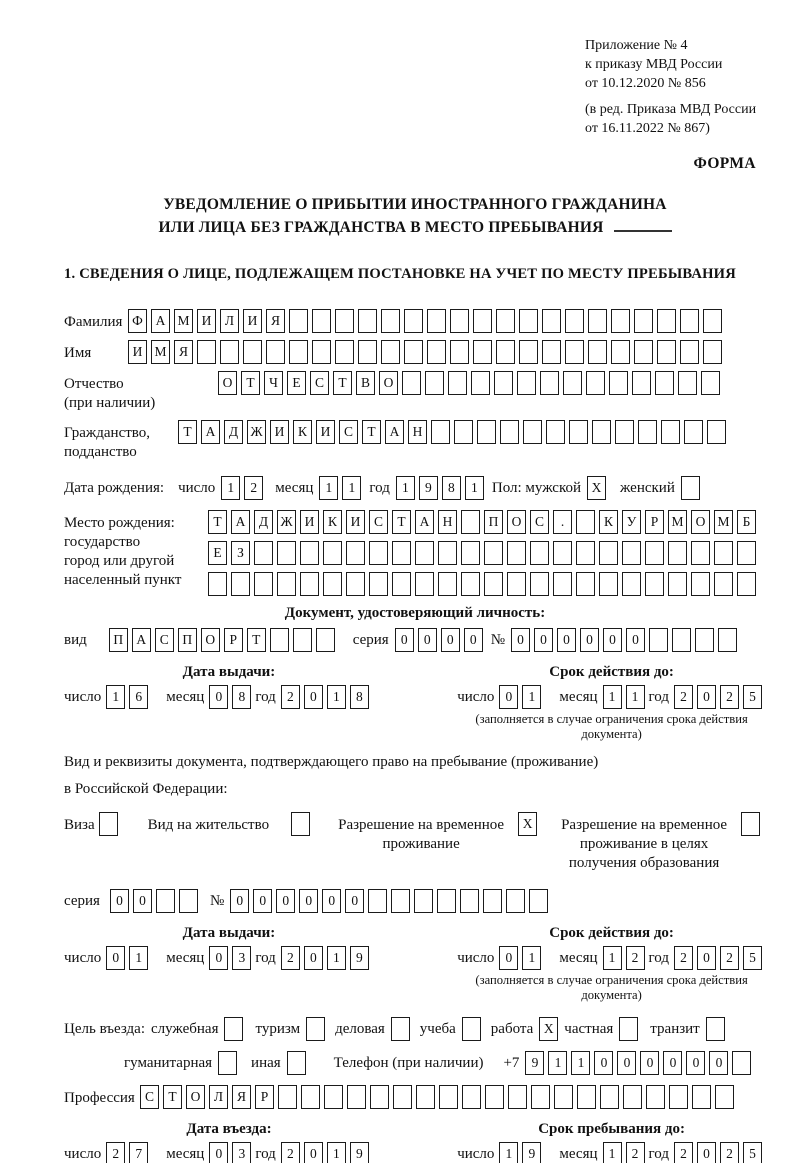 This screenshot has height=1163, width=800. Describe the element at coordinates (229, 1063) in the screenshot. I see `purpose-humanitarian-checkbox` at that location.